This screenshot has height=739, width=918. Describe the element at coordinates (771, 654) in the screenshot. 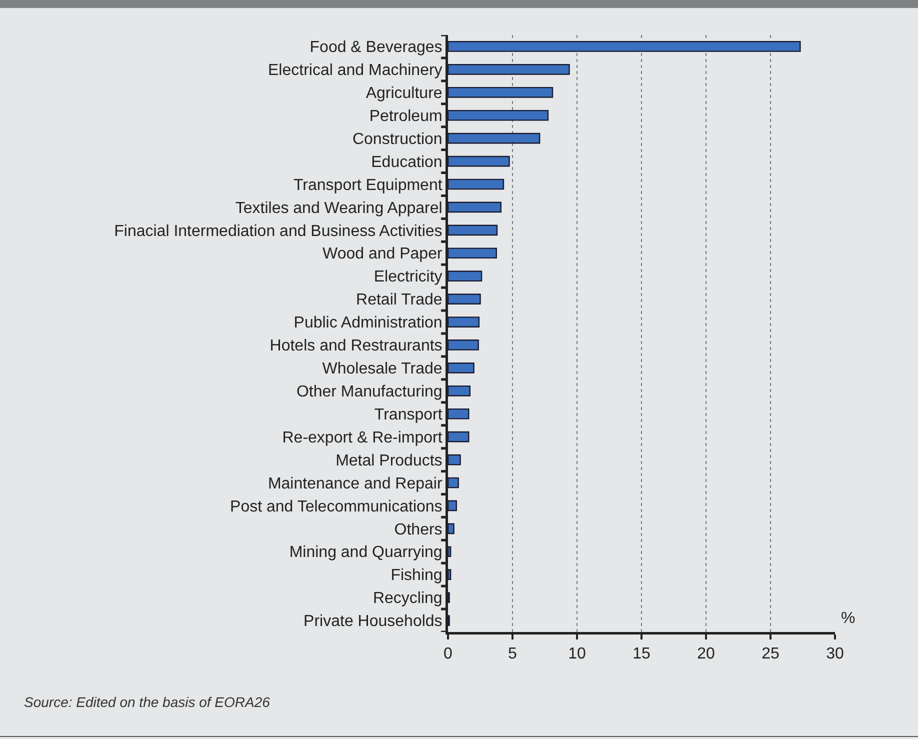

I see `x-tick-label: 25` at that location.